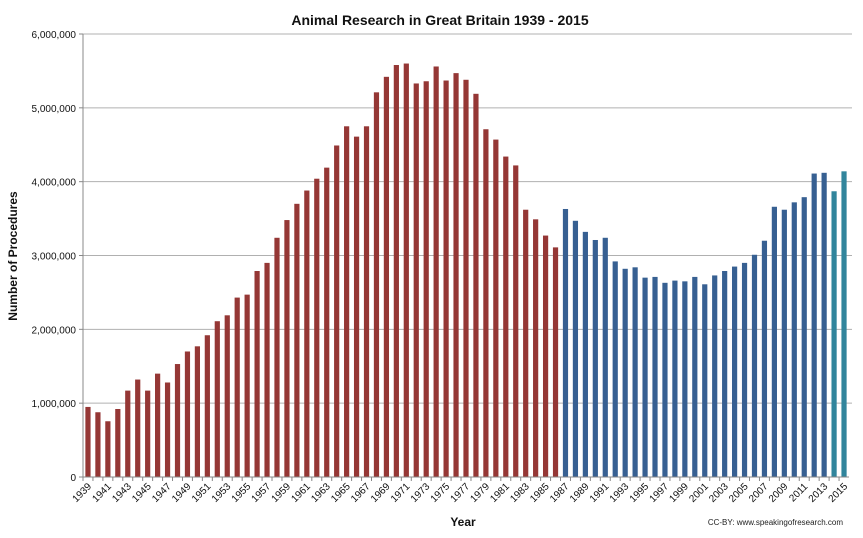  What do you see at coordinates (615, 369) in the screenshot?
I see `bar-1992` at bounding box center [615, 369].